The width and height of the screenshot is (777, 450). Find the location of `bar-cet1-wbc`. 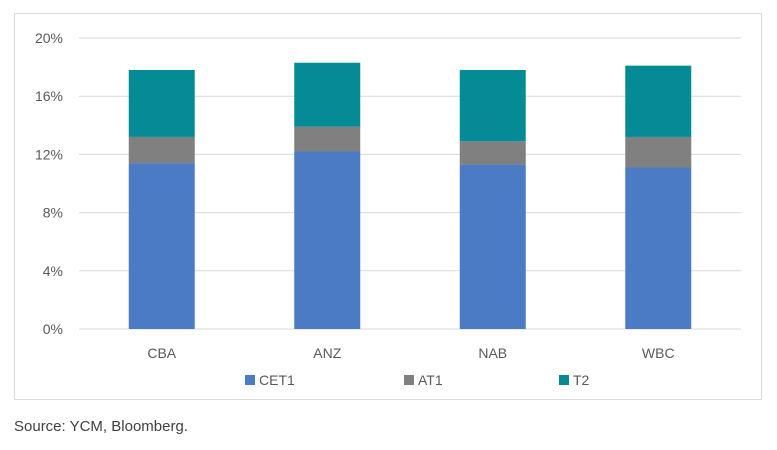

bar-cet1-wbc is located at coordinates (658, 248).